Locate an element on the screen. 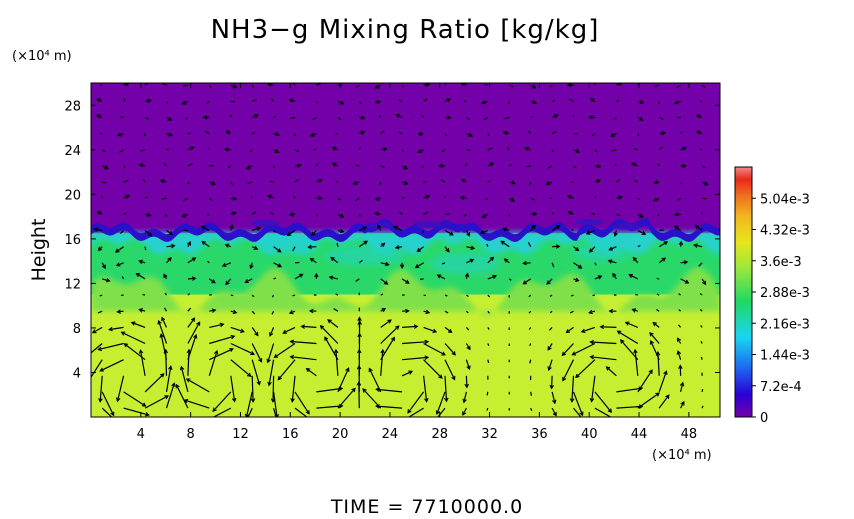 This screenshot has width=854, height=519. mixing-blob is located at coordinates (365, 255).